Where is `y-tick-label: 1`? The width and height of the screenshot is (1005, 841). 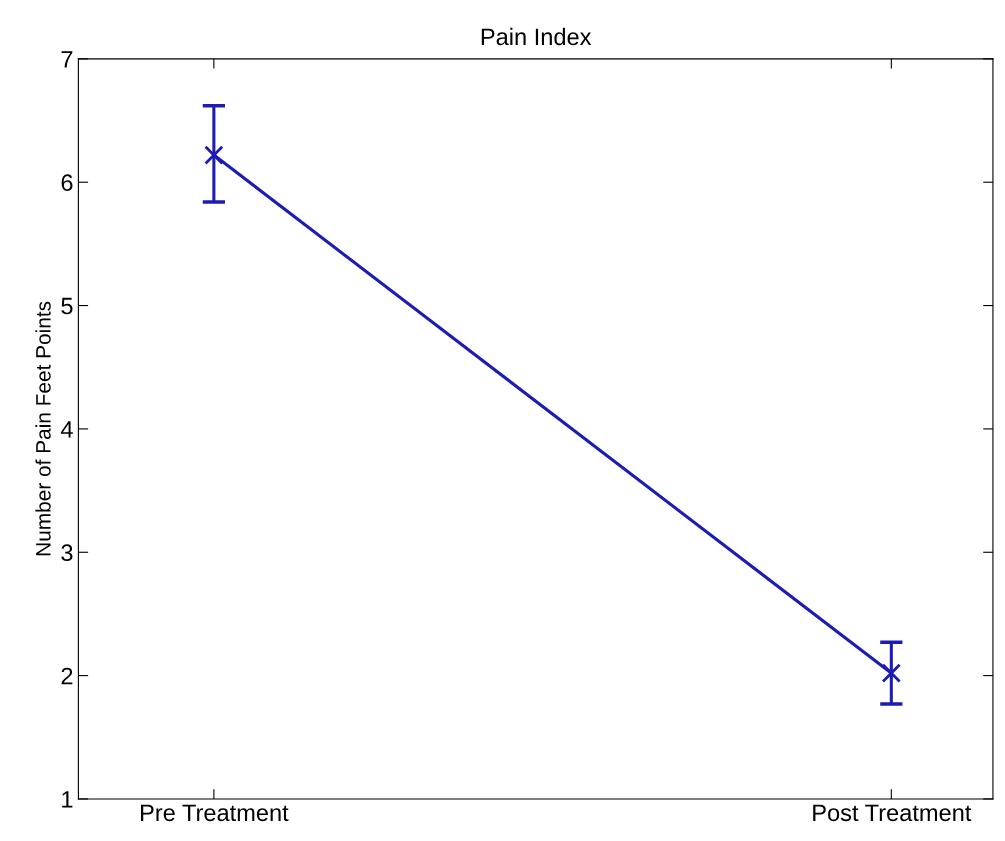
y-tick-label: 1 is located at coordinates (67, 799).